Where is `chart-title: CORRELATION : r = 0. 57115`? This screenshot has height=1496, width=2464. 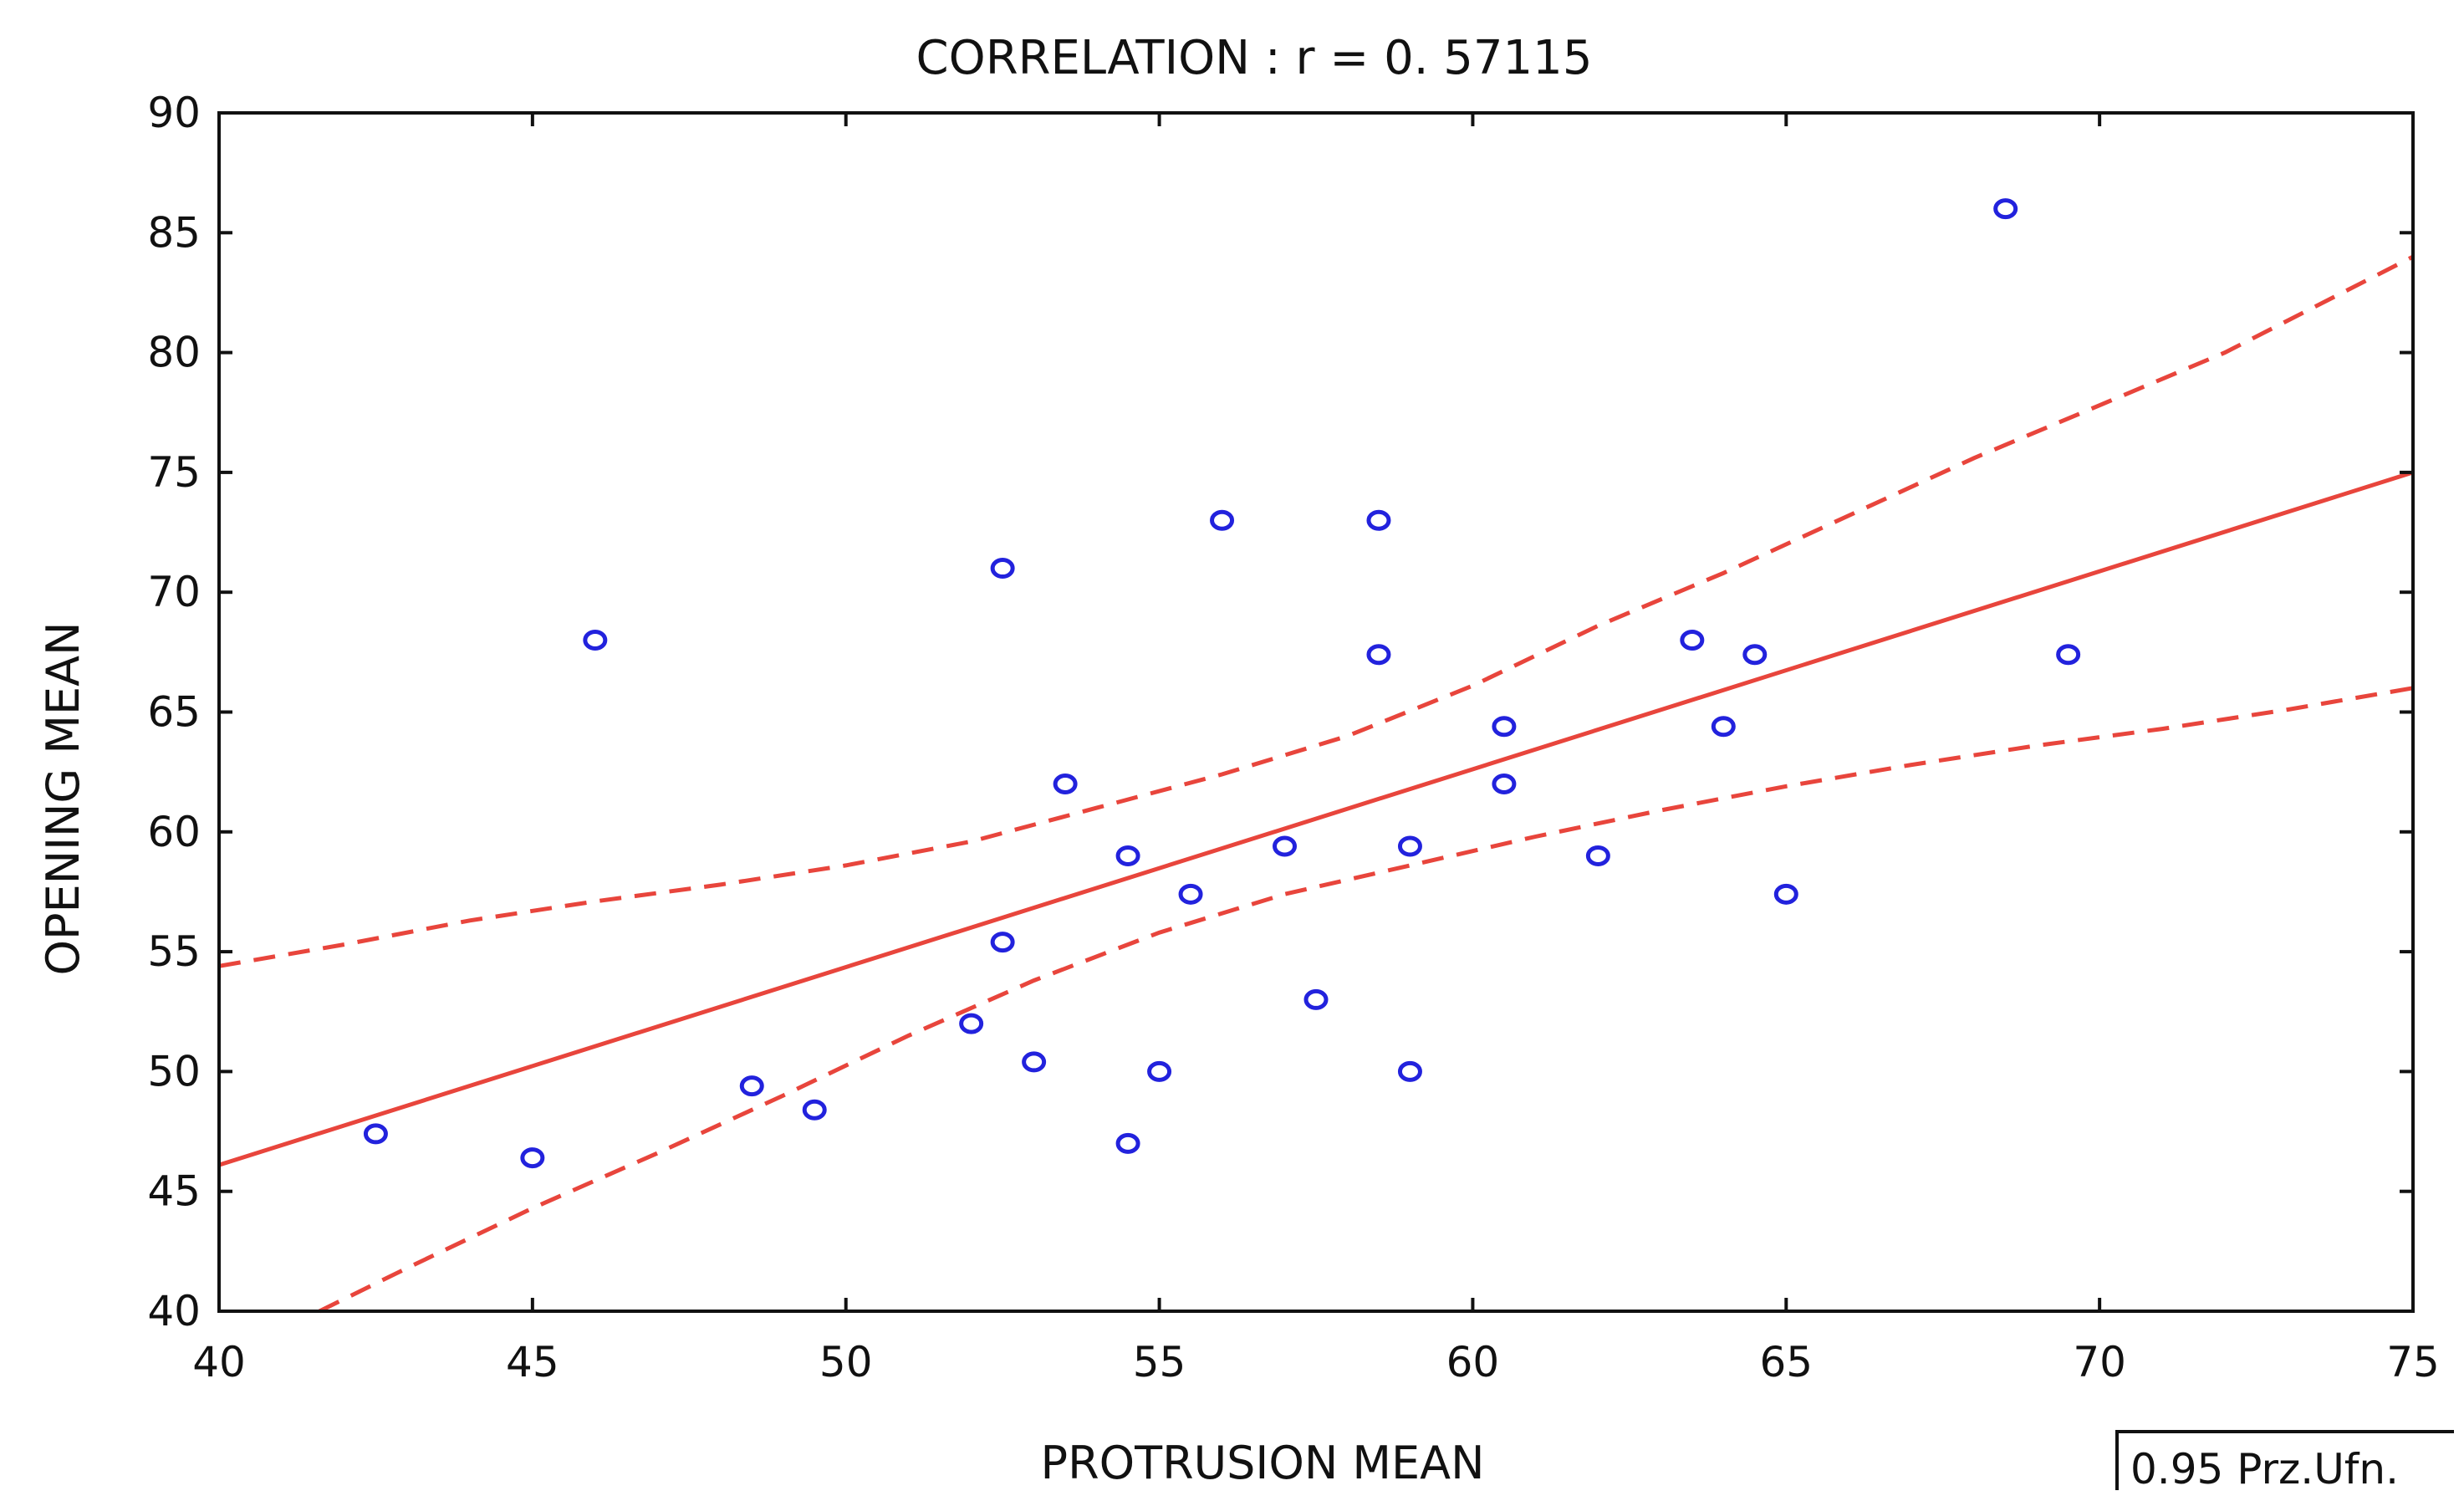 chart-title: CORRELATION : r = 0. 57115 is located at coordinates (1255, 58).